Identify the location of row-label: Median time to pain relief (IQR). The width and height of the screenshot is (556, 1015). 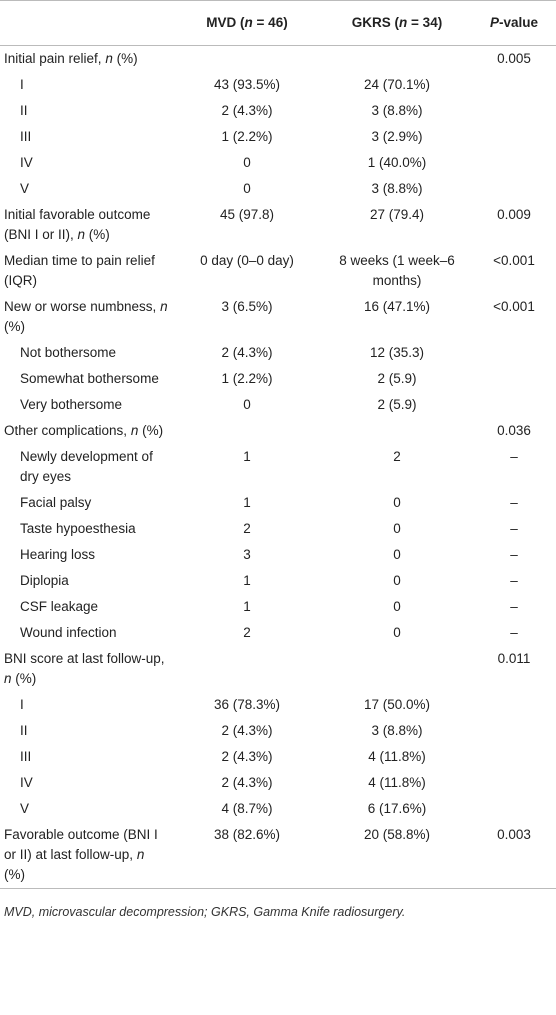
(79, 270).